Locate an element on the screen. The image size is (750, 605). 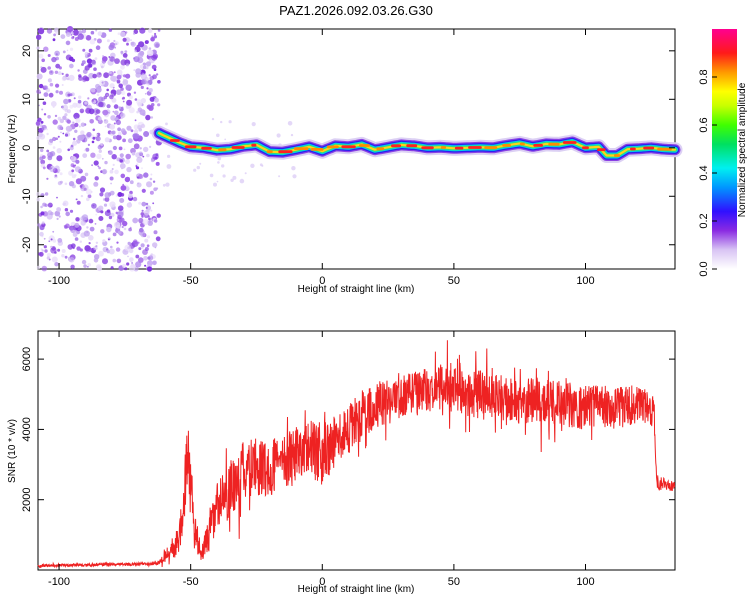
spectrogram-y-axis-title: Frequency (Hz) is located at coordinates (12, 149).